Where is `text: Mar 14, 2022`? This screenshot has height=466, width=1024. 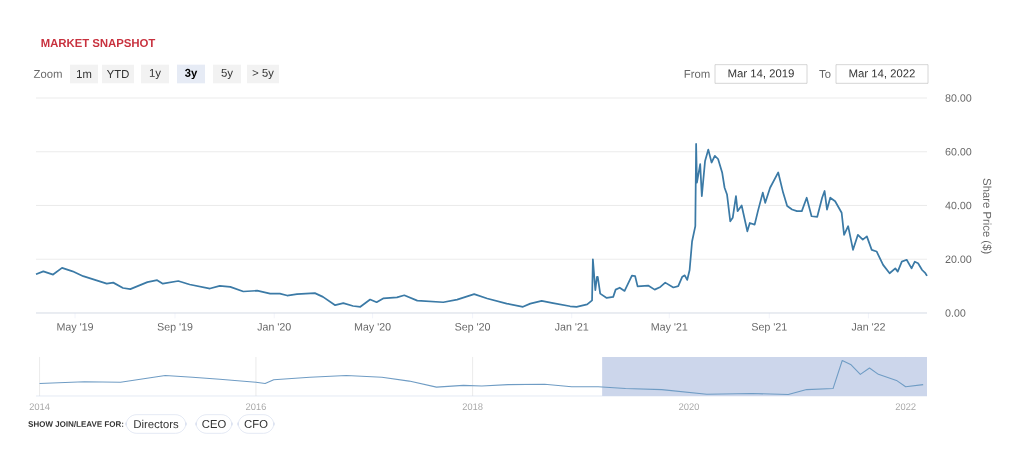 text: Mar 14, 2022 is located at coordinates (882, 74).